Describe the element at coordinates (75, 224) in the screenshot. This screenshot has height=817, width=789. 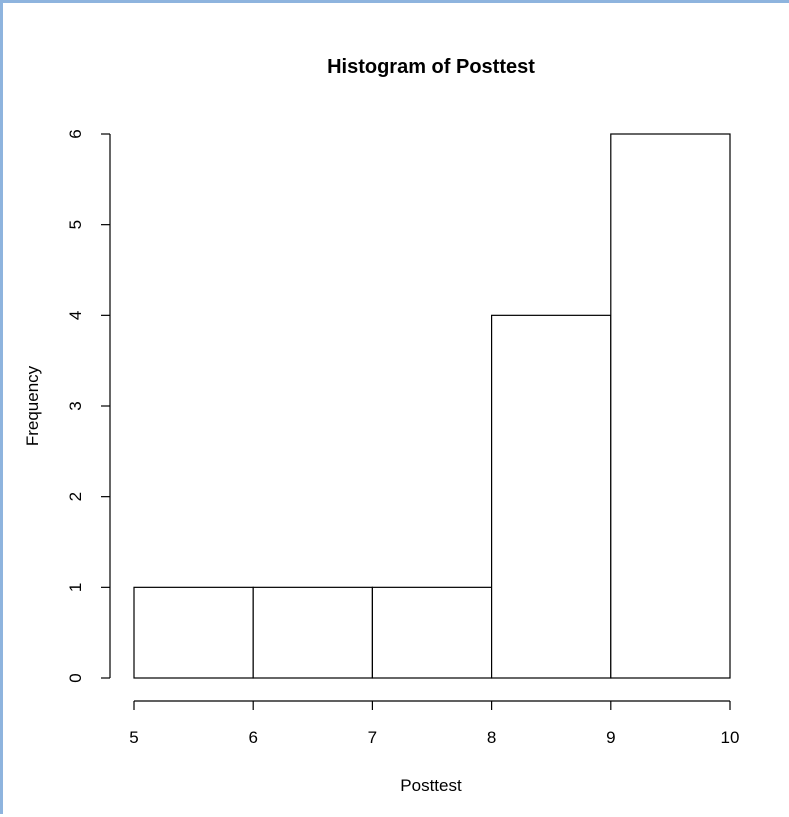
I see `y-tick-label-5: 5` at that location.